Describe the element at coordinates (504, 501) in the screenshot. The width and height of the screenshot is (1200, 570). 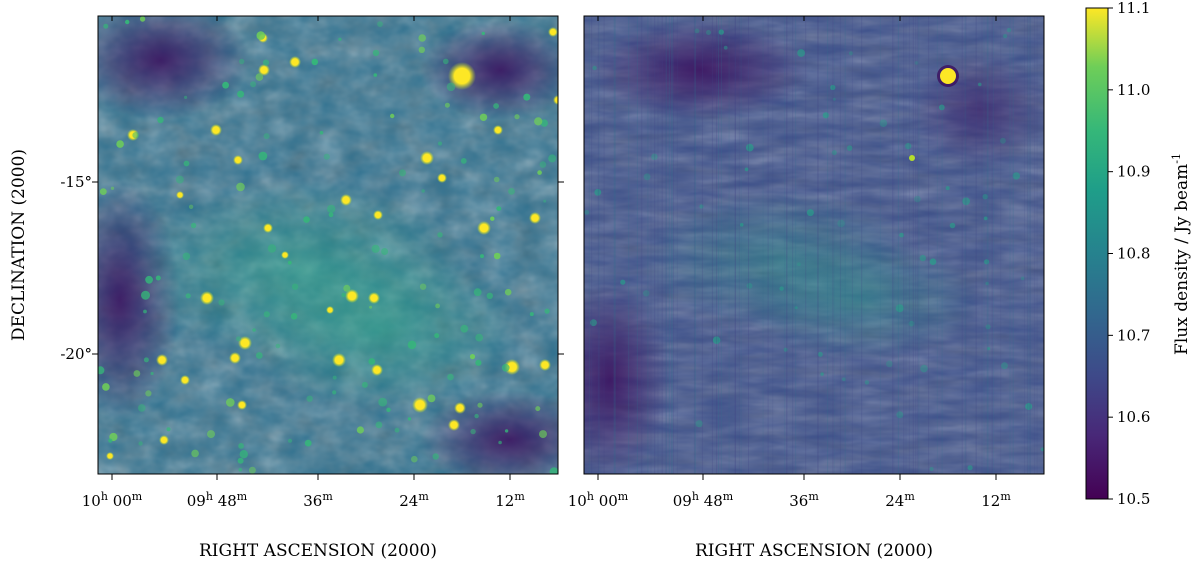
I see `x-tick-minutes: 12` at that location.